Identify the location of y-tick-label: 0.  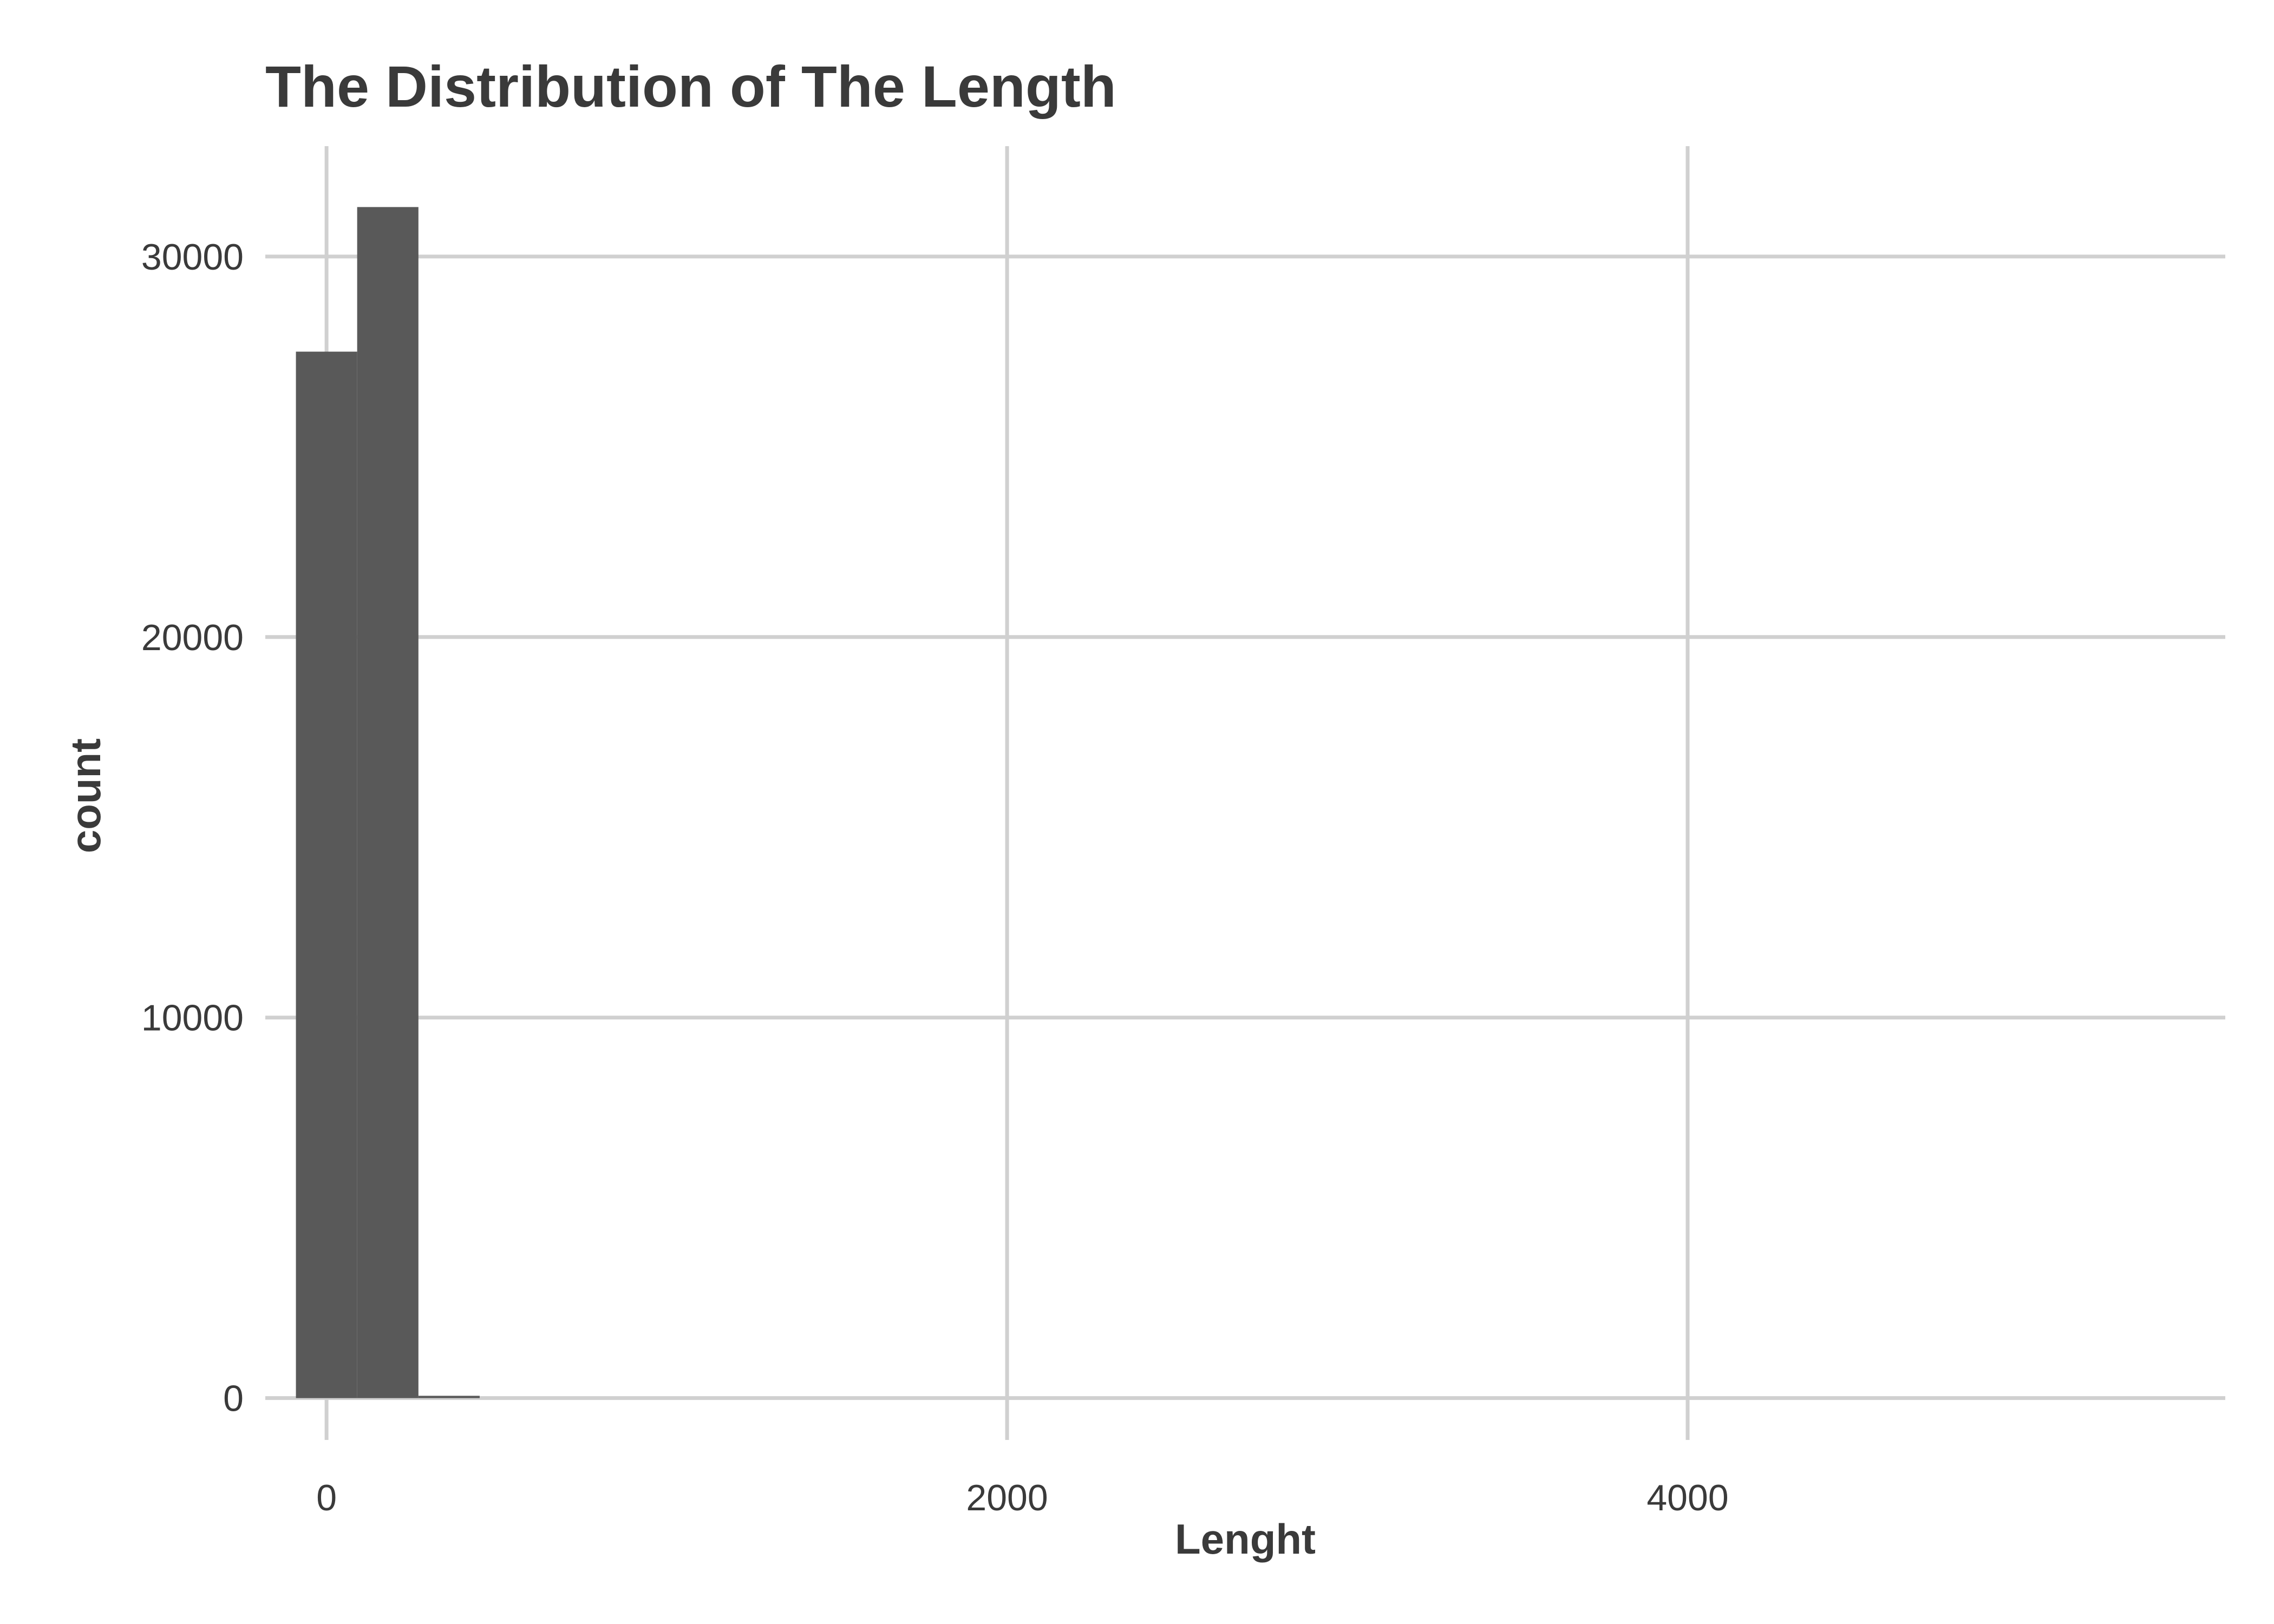
(234, 1398).